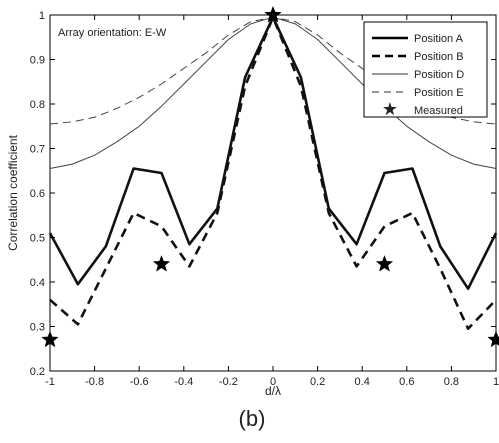  Describe the element at coordinates (439, 93) in the screenshot. I see `legend-label-position-e: Position E` at that location.